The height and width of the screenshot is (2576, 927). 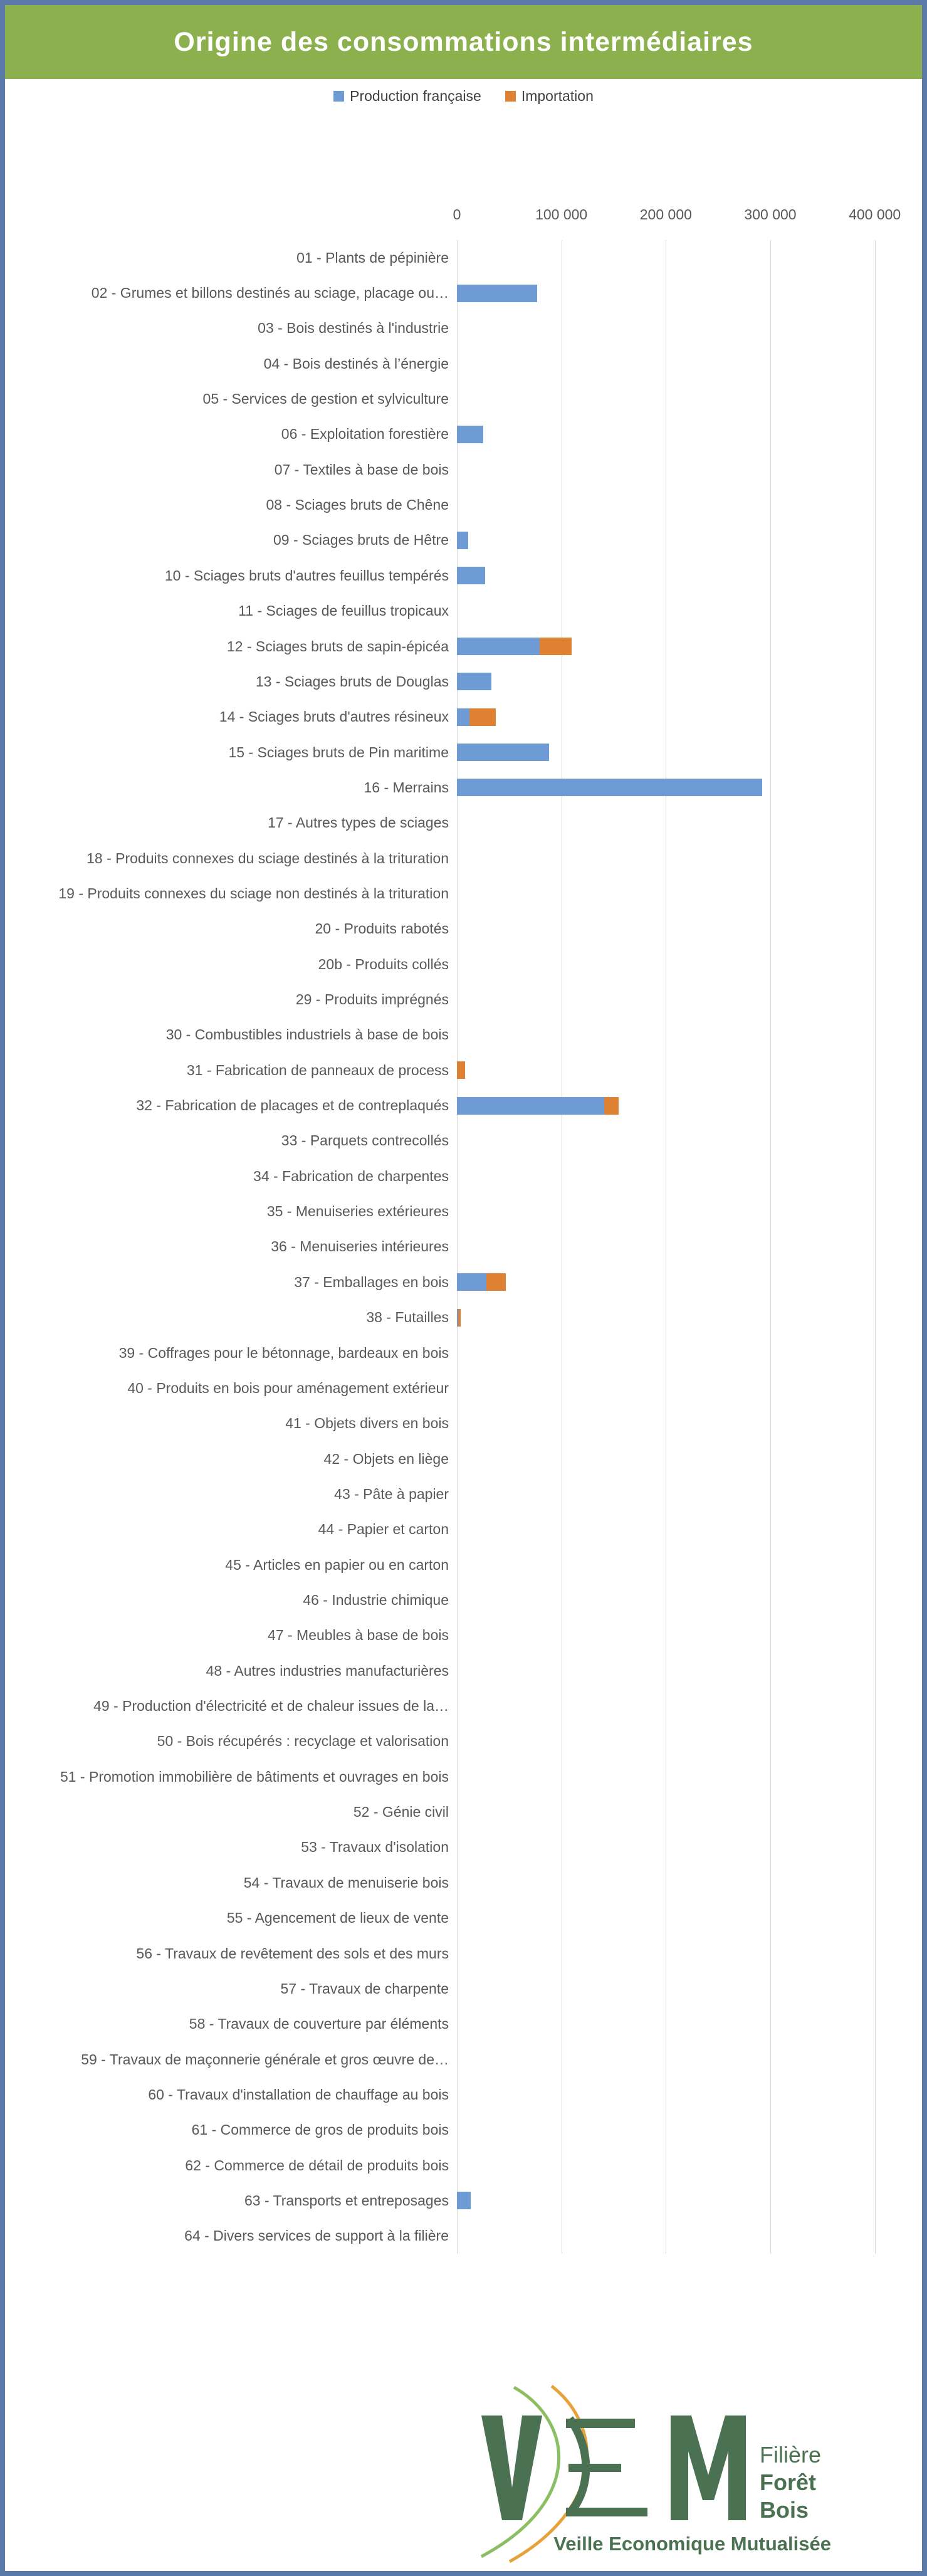 I want to click on chart-row: 20b - Produits collés, so click(x=463, y=965).